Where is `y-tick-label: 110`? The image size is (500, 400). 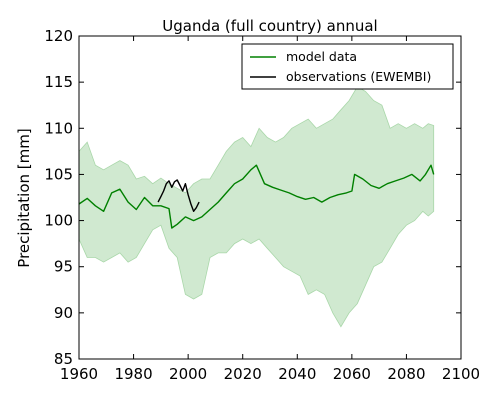
y-tick-label: 110 is located at coordinates (58, 128).